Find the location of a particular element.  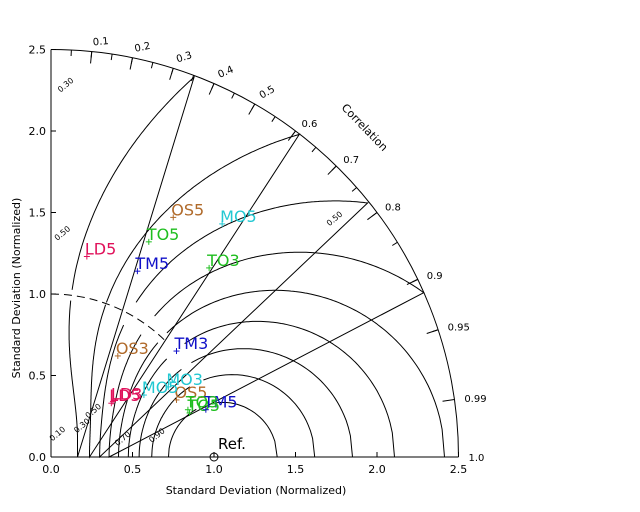

y-tick-label: 1.0 is located at coordinates (38, 294).